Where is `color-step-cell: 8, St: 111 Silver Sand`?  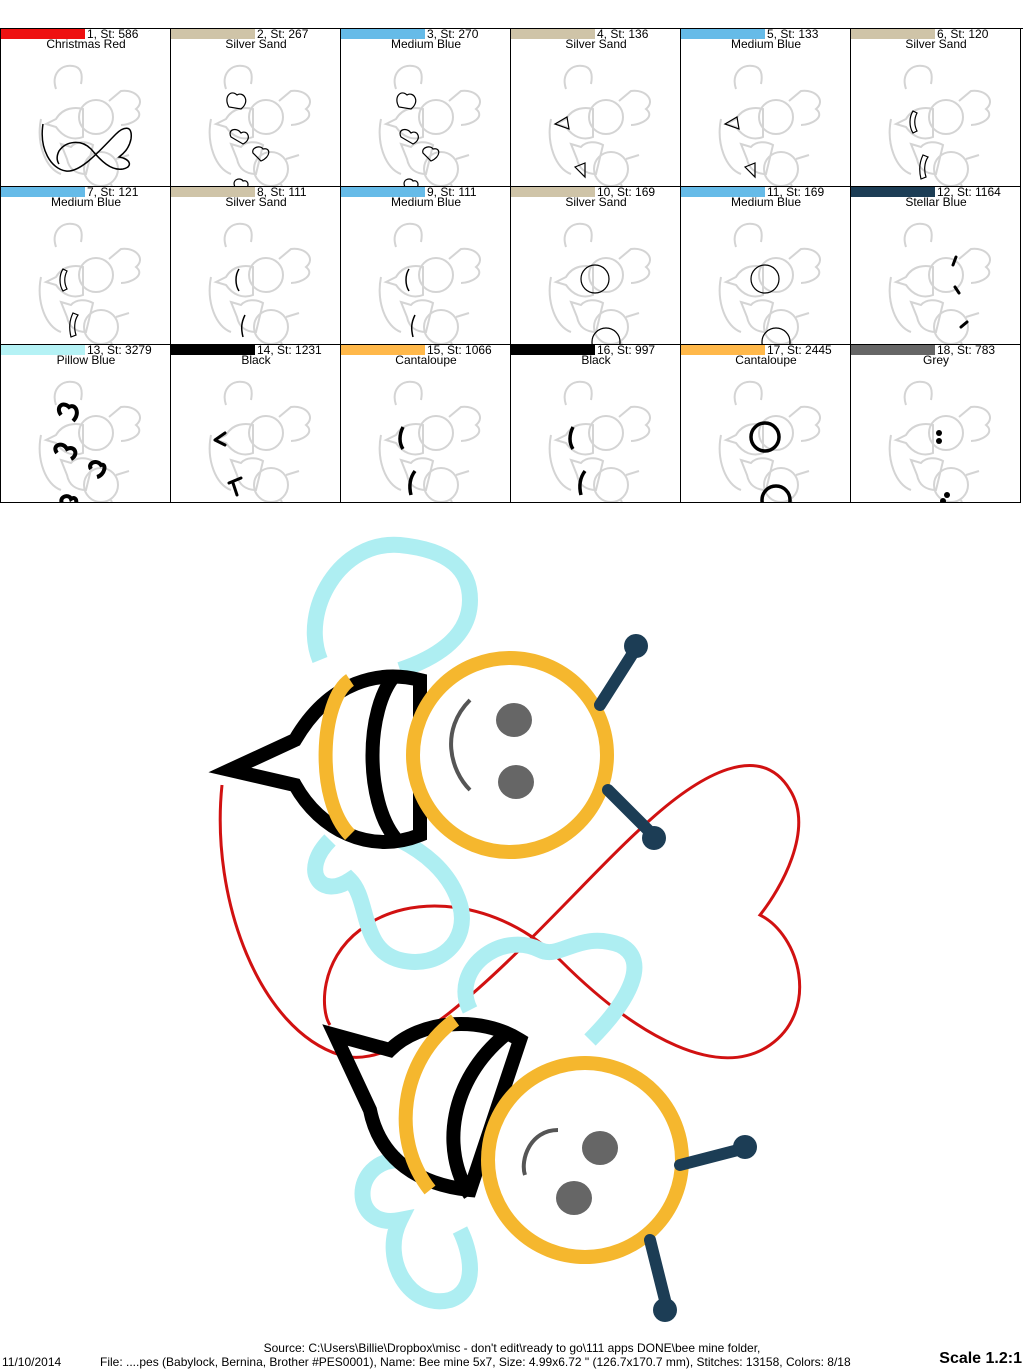 color-step-cell: 8, St: 111 Silver Sand is located at coordinates (256, 266).